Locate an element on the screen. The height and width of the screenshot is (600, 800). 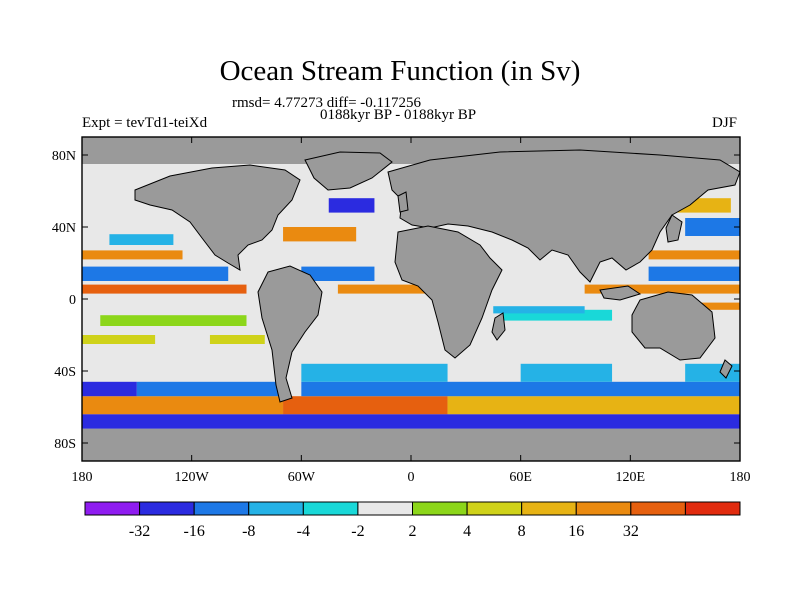
uk-land is located at coordinates (403, 202).